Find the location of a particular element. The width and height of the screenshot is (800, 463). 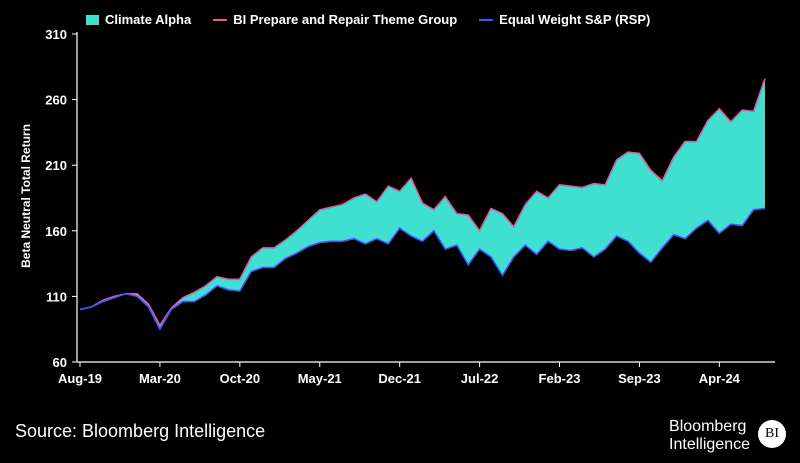

brand-line-2: Intelligence is located at coordinates (709, 444).